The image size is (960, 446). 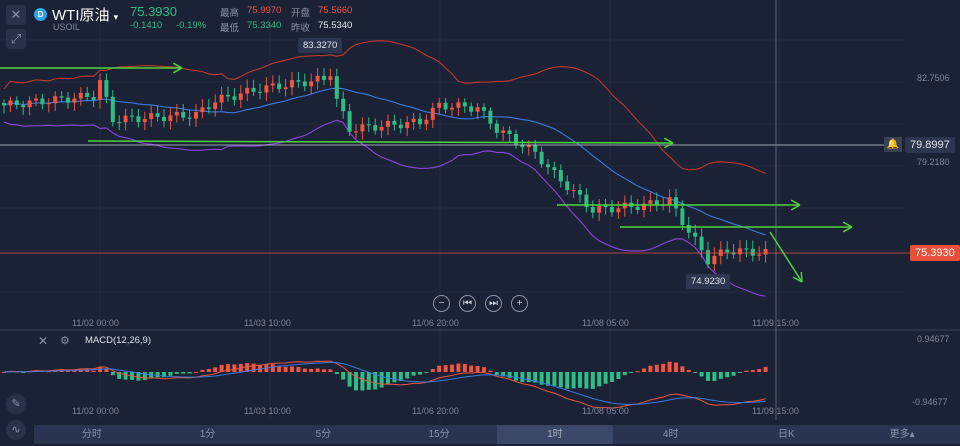 I want to click on tab-timeframe: 4时, so click(x=670, y=434).